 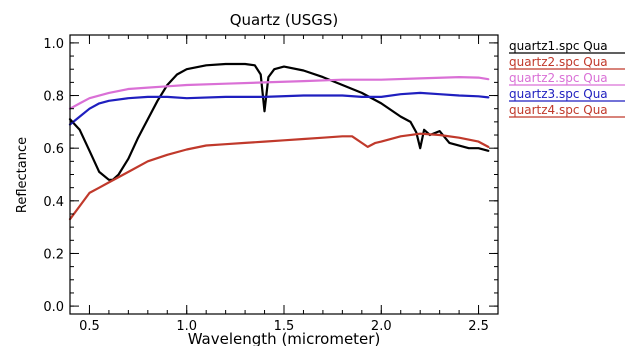 I want to click on x-tick-label: 2.5, so click(x=478, y=326).